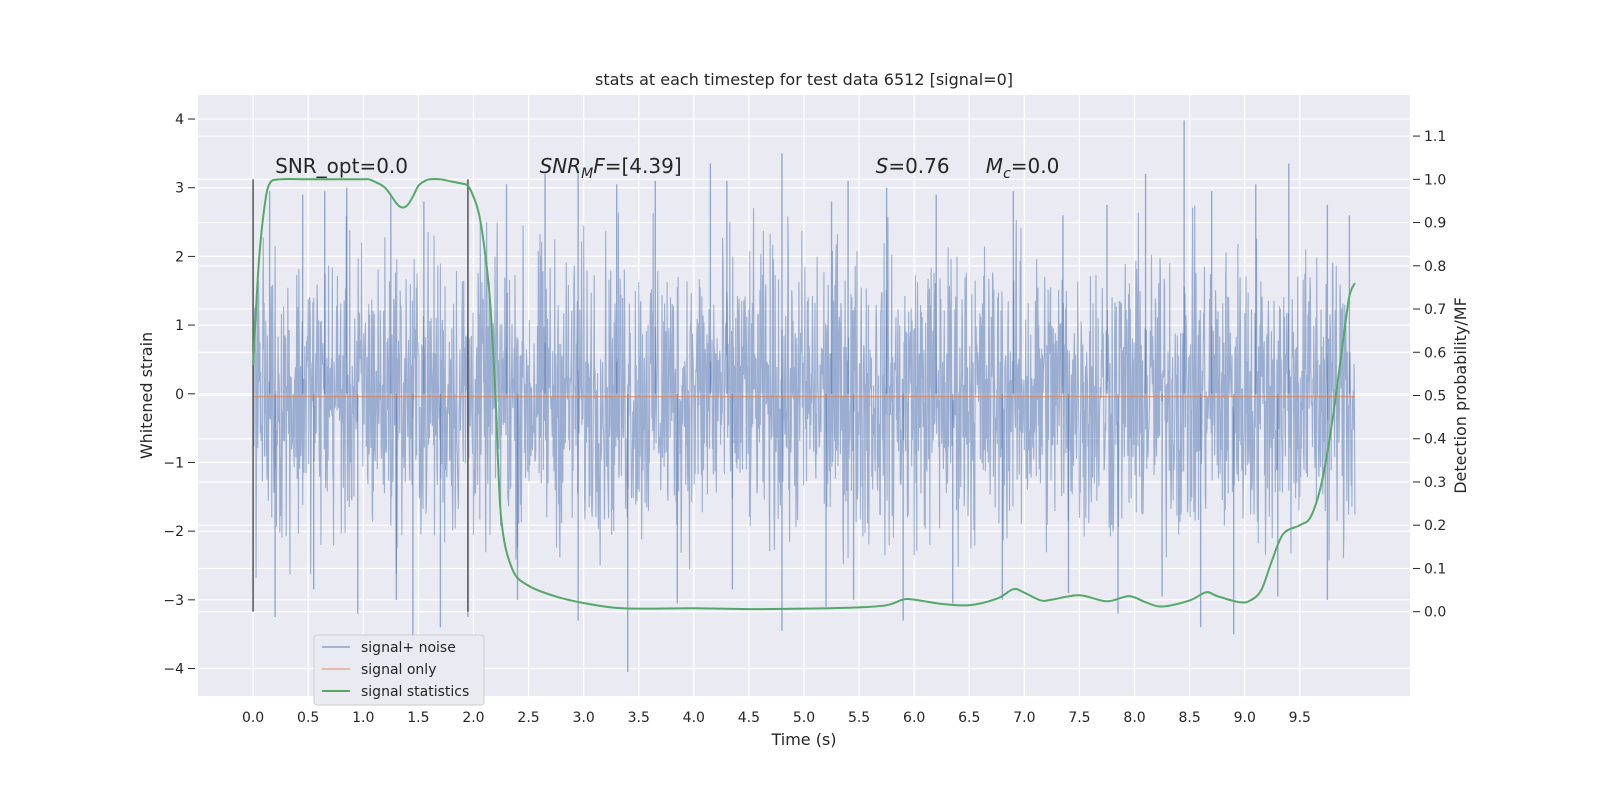 This screenshot has width=1600, height=804. Describe the element at coordinates (1435, 267) in the screenshot. I see `y-right-tick-label: 0.8` at that location.